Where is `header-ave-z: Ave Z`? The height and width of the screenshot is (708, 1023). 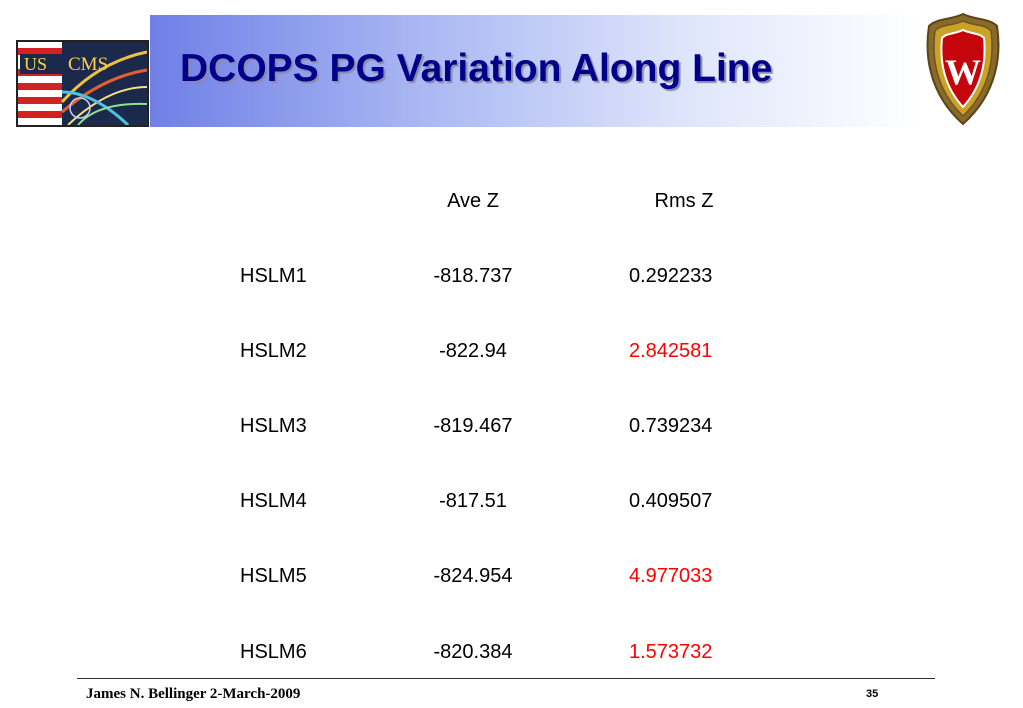 header-ave-z: Ave Z is located at coordinates (473, 201).